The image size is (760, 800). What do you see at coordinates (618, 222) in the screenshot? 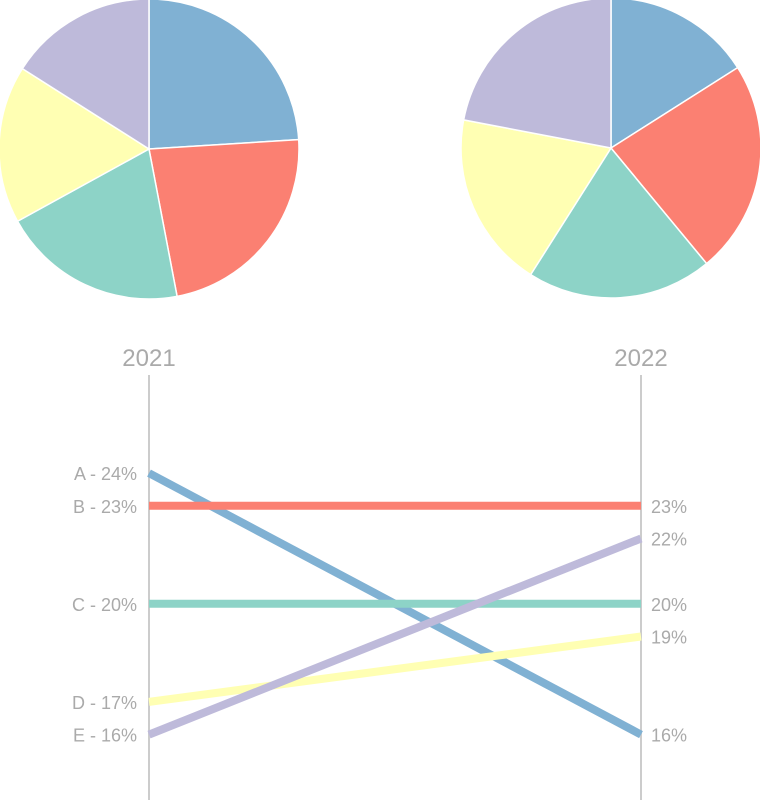
I see `pie-slice-2022-C` at bounding box center [618, 222].